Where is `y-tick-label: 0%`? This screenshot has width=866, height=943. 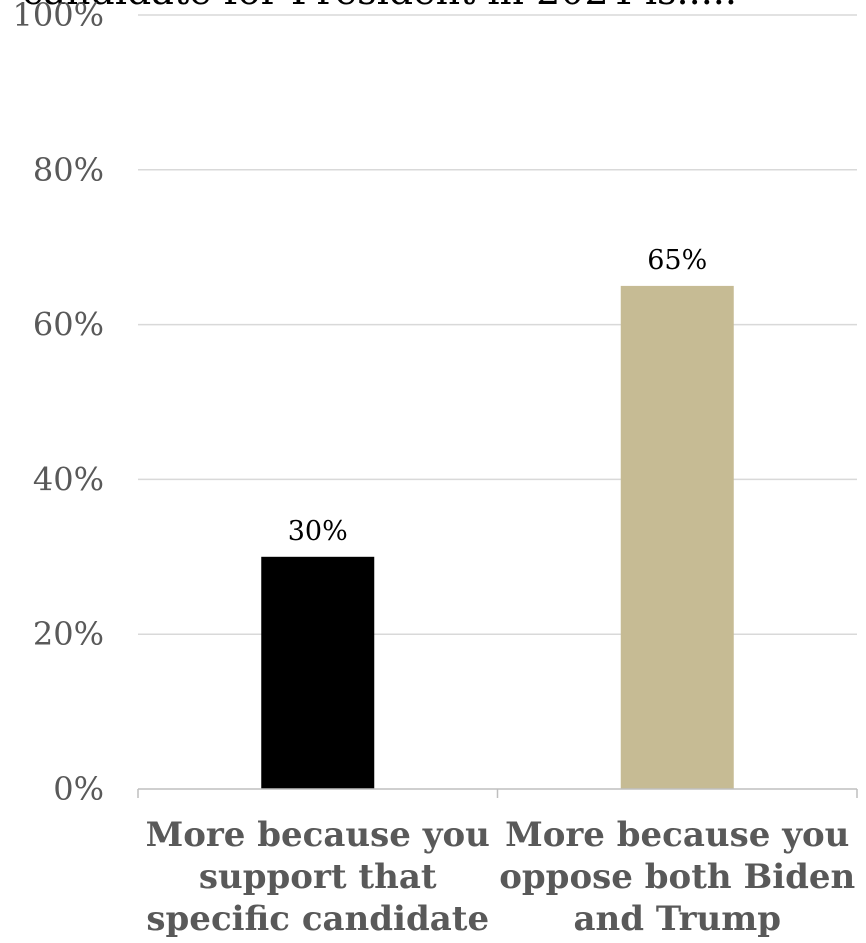 y-tick-label: 0% is located at coordinates (78, 789).